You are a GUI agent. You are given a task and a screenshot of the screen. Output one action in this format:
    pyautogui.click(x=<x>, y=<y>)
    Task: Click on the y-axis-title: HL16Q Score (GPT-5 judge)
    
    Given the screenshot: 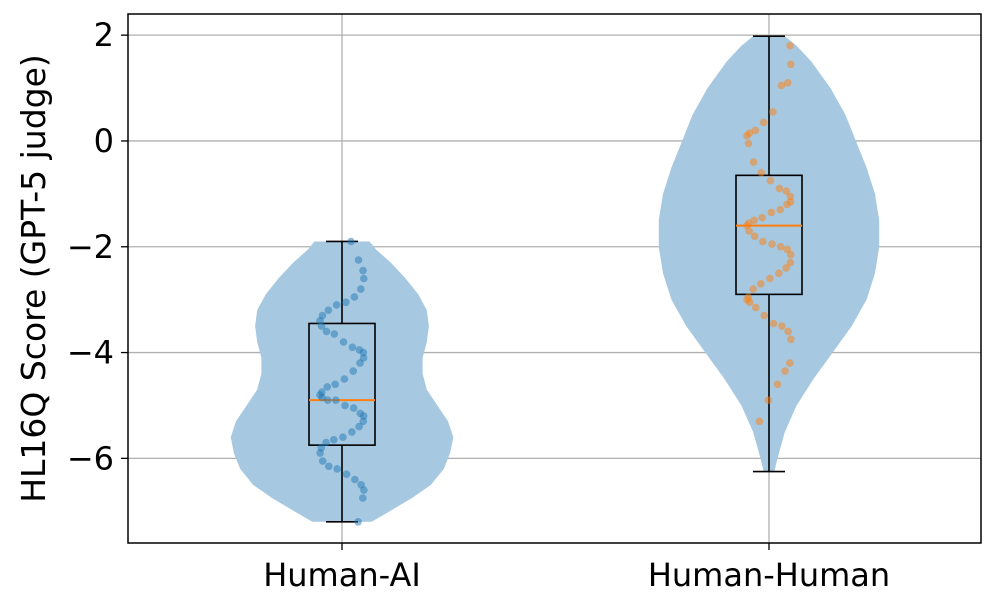 What is the action you would take?
    pyautogui.click(x=33, y=278)
    